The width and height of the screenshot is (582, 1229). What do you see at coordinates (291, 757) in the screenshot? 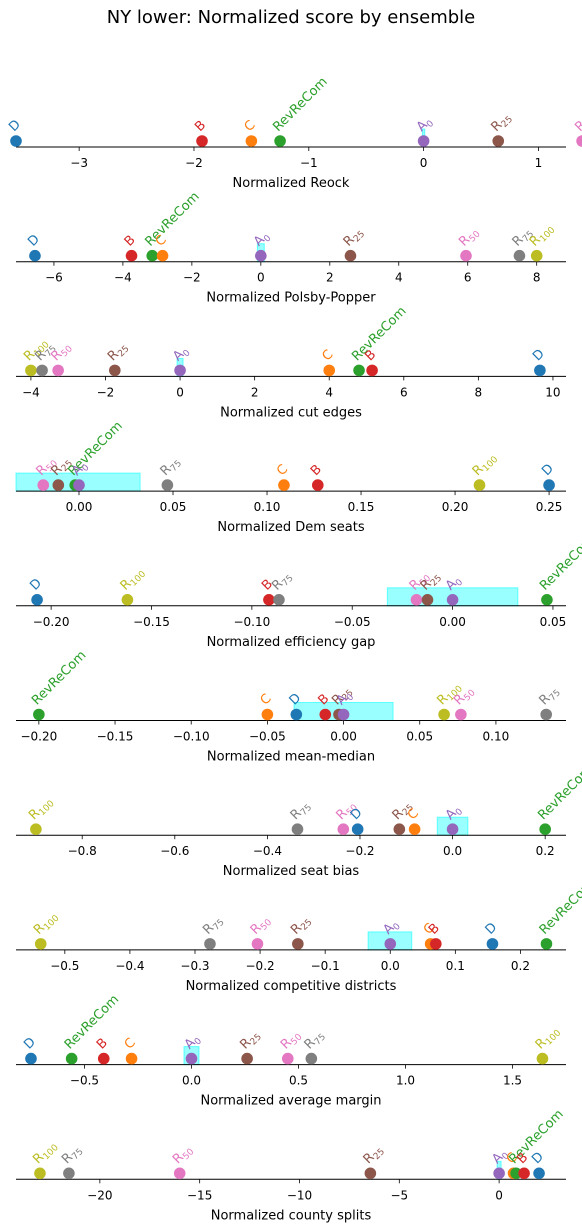
I see `x-axis-label: Normalized mean-median` at bounding box center [291, 757].